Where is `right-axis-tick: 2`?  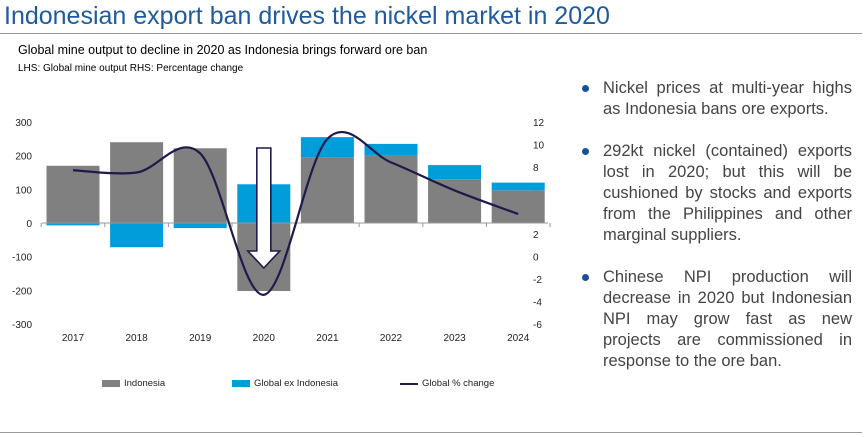
right-axis-tick: 2 is located at coordinates (536, 235).